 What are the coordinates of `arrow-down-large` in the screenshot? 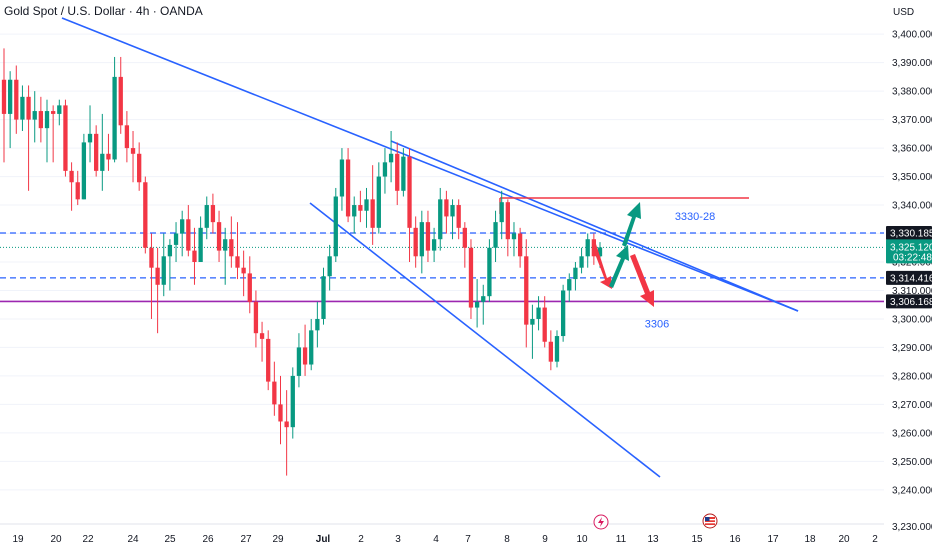 It's located at (642, 280).